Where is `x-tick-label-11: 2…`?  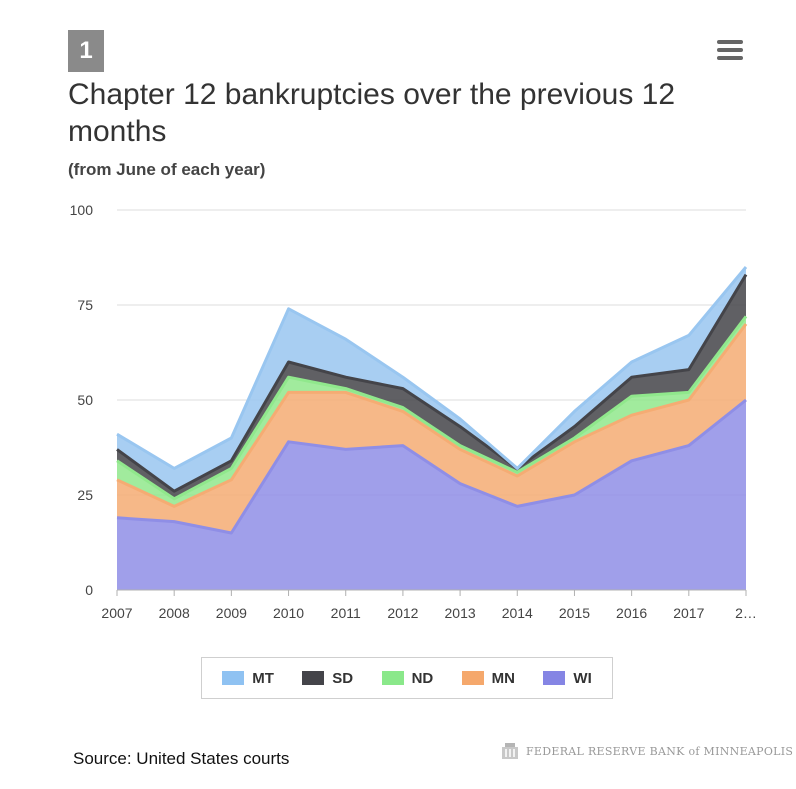
x-tick-label-11: 2… is located at coordinates (746, 613).